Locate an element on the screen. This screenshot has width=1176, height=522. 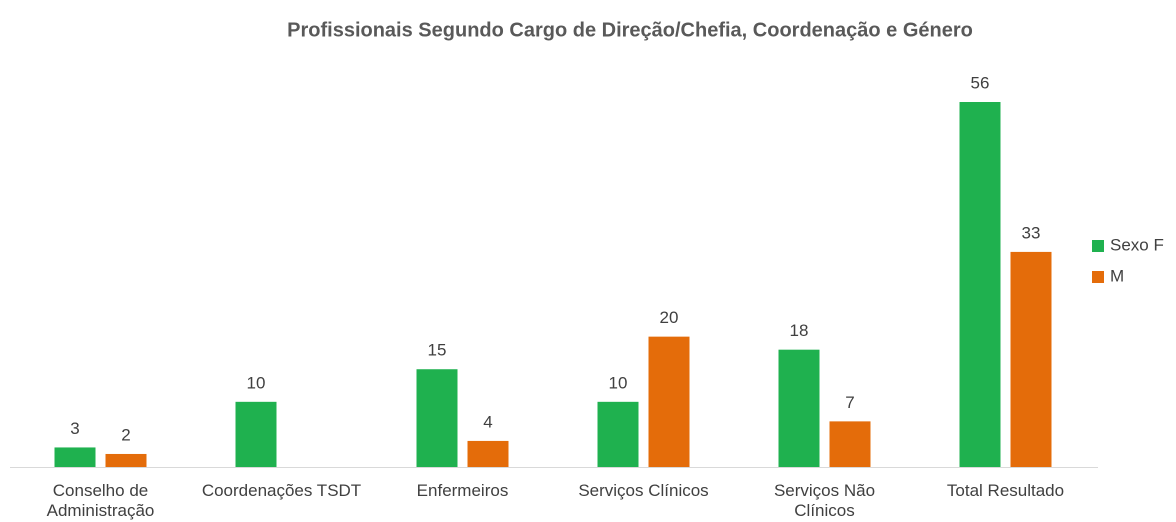
x-tick-label: Serviços Não Clínicos is located at coordinates (824, 500).